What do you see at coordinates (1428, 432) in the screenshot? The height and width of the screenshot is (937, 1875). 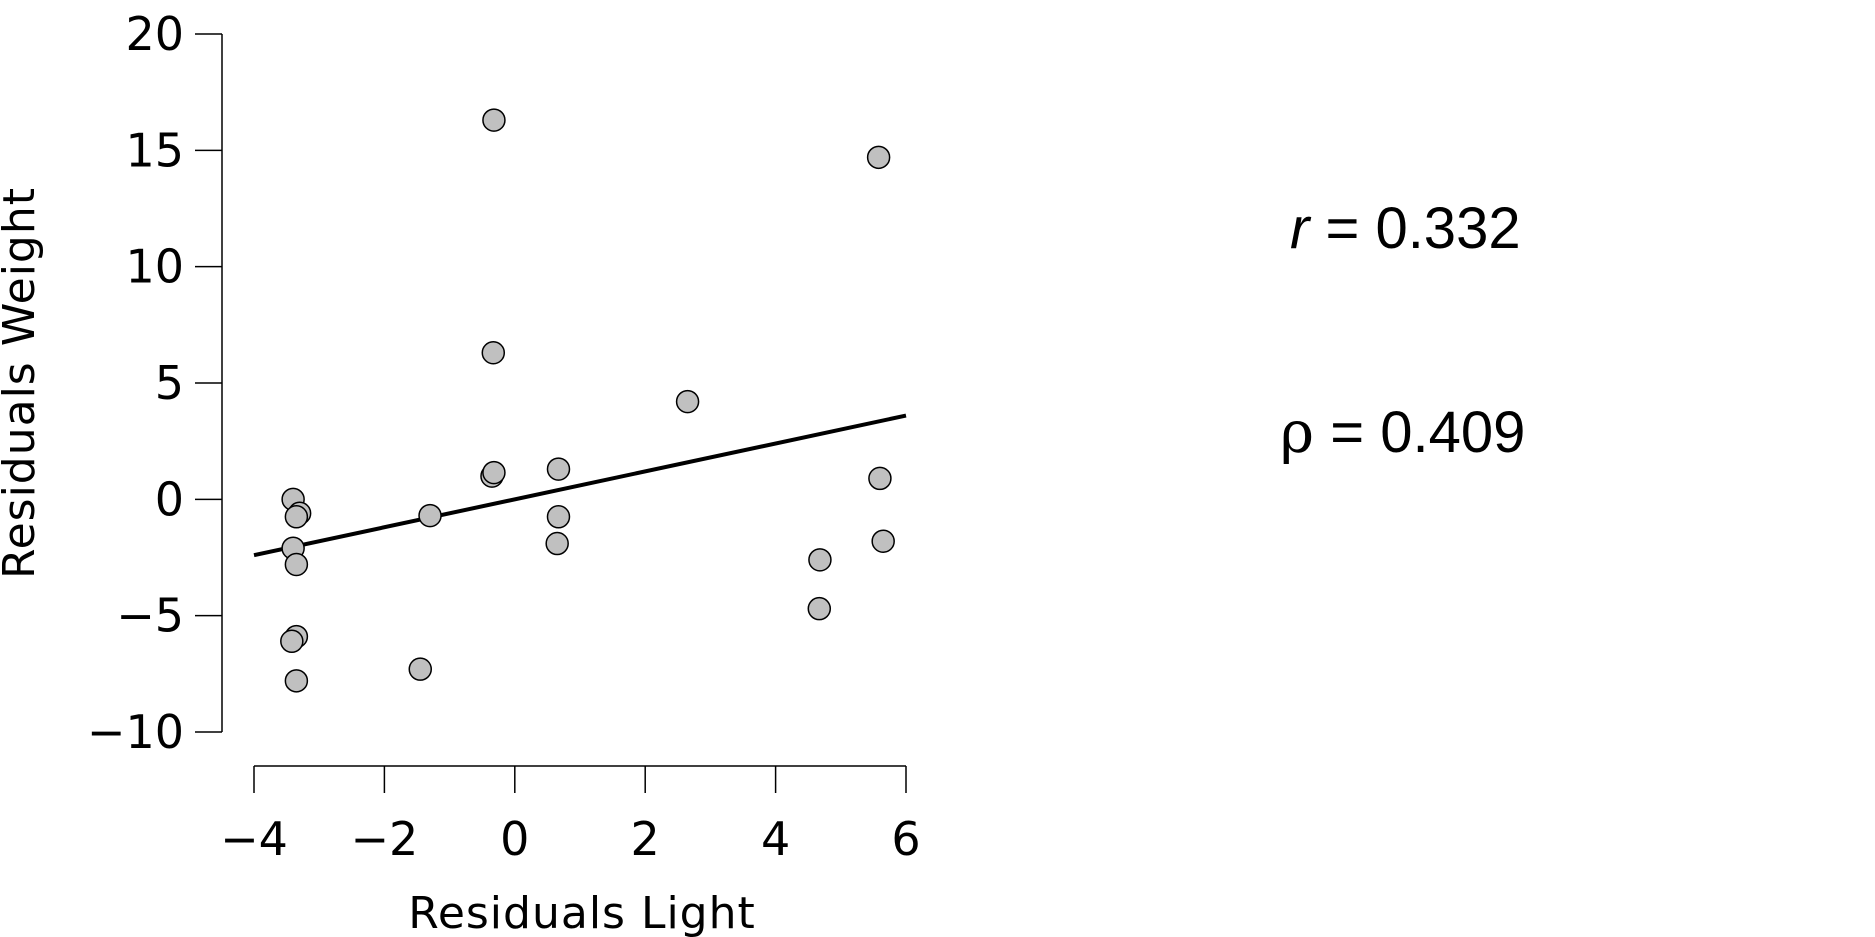 I see `rho-value: = 0.409` at bounding box center [1428, 432].